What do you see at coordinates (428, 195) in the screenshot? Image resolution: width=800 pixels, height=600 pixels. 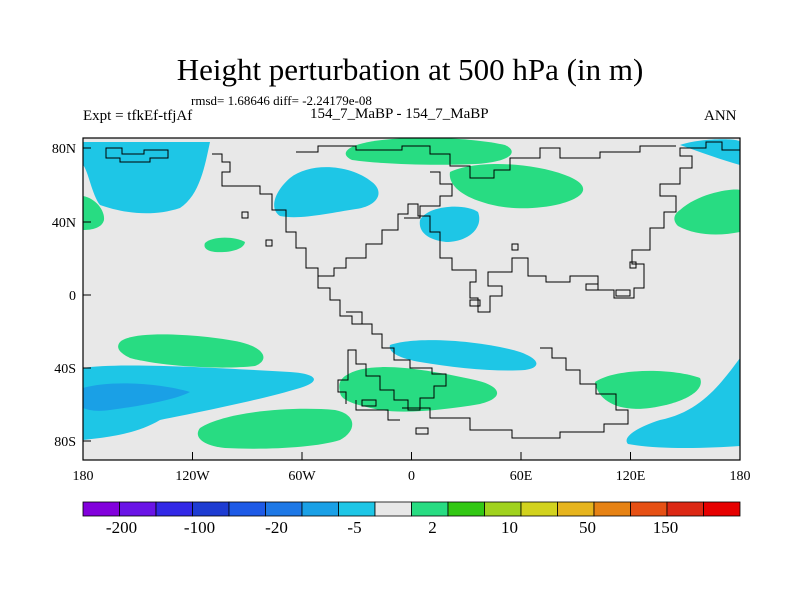 I see `coastline-asia-interior` at bounding box center [428, 195].